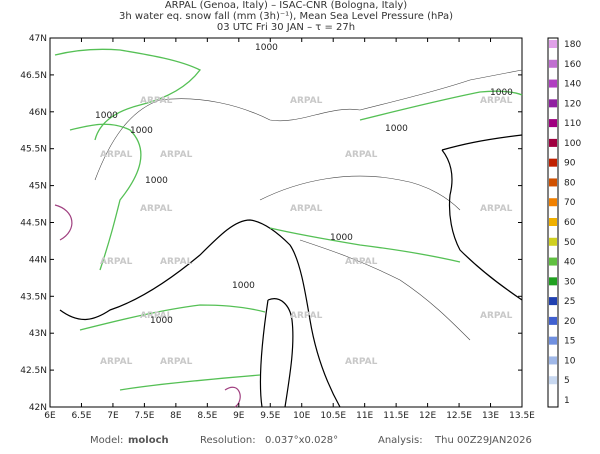  Describe the element at coordinates (301, 416) in the screenshot. I see `lon-label: 10E` at that location.